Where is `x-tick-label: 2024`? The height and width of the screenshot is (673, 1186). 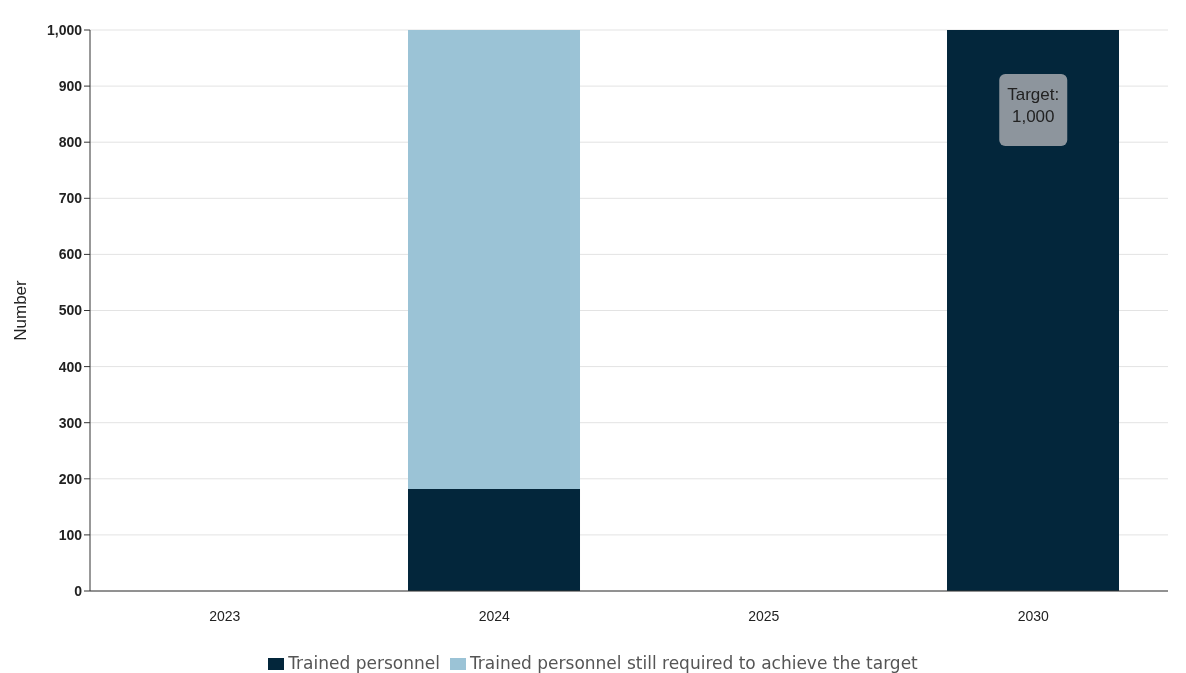 x-tick-label: 2024 is located at coordinates (494, 615).